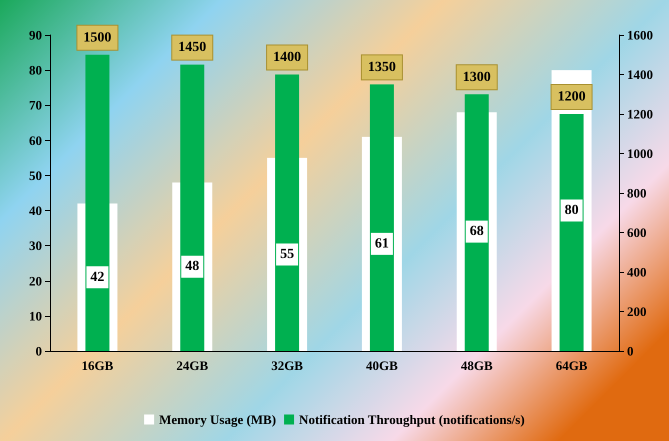 The image size is (669, 441). I want to click on x-tick-label: 40GB, so click(382, 365).